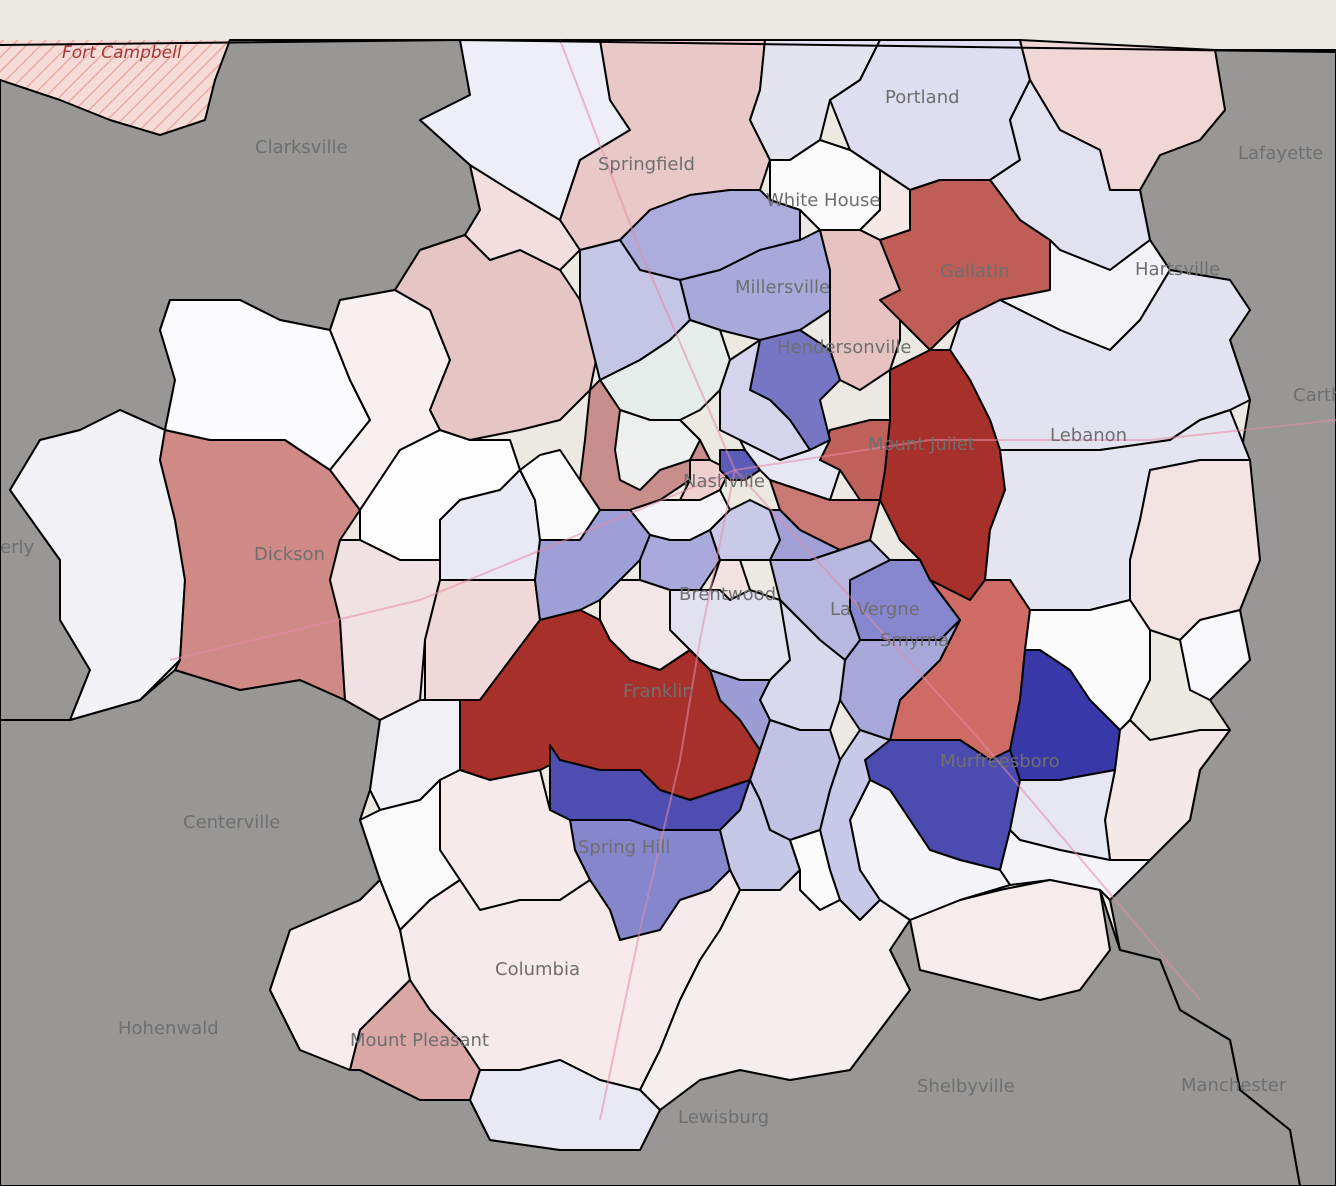 This screenshot has width=1336, height=1186. Describe the element at coordinates (974, 271) in the screenshot. I see `label-gallatin: Gallatin` at that location.